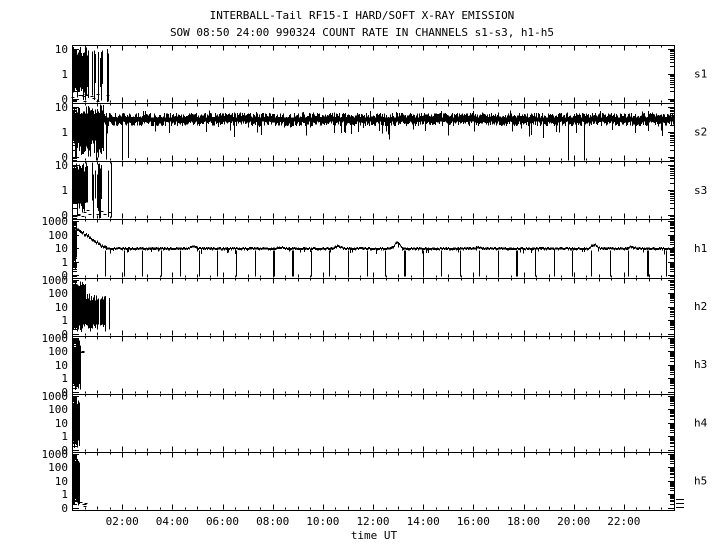 The width and height of the screenshot is (720, 550). What do you see at coordinates (374, 535) in the screenshot?
I see `x-axis-title: time UT` at bounding box center [374, 535].